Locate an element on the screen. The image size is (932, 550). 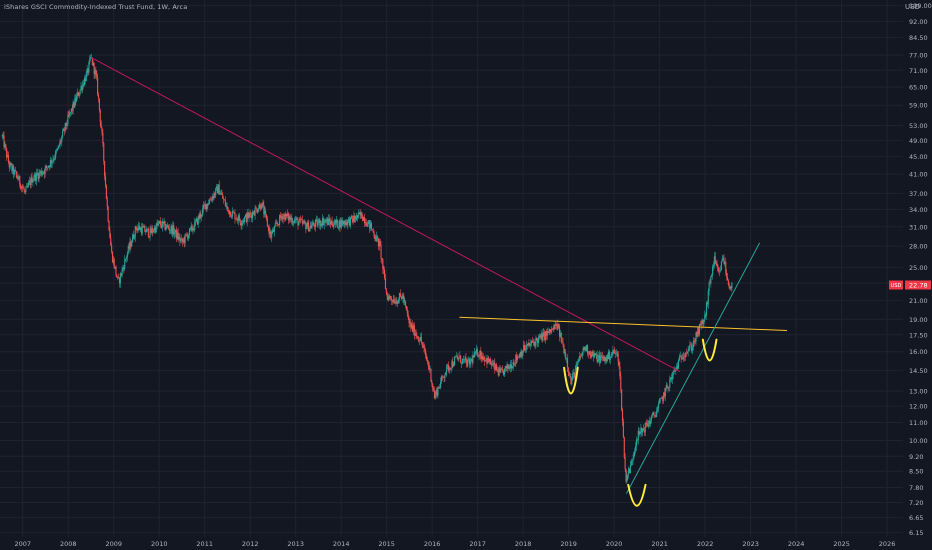
x-tick-label: 2019 is located at coordinates (568, 544).